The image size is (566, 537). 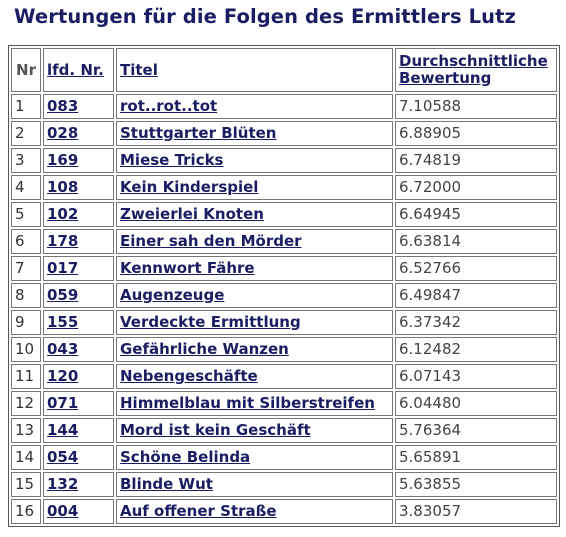 I want to click on cell-bewertung: 6.04480, so click(x=476, y=403).